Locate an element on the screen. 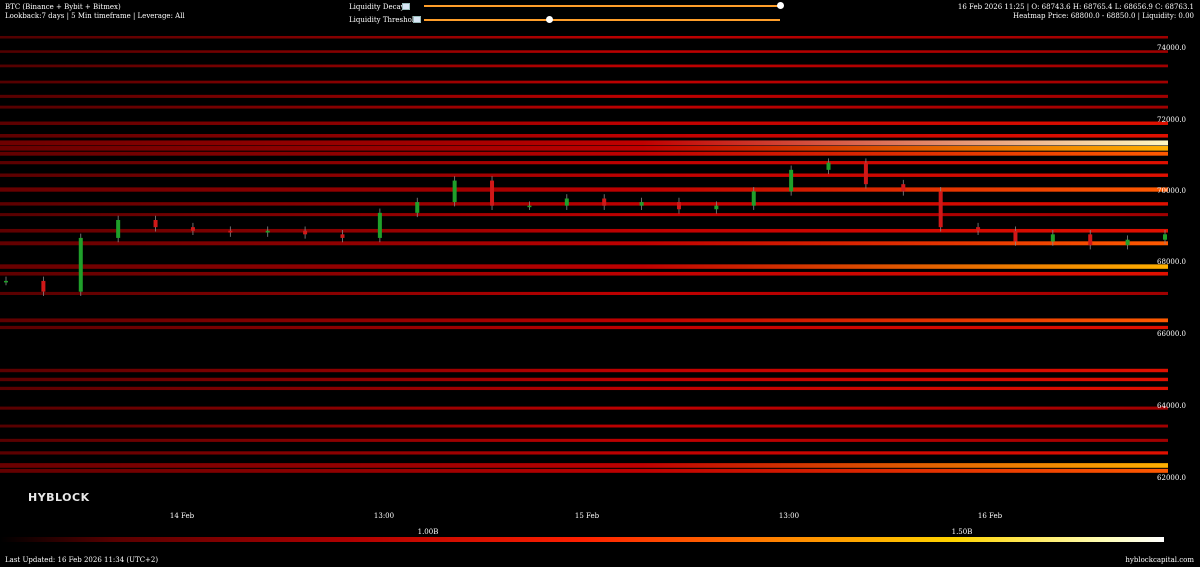  liquidity-threshold-label: Liquidity Threshold is located at coordinates (384, 20).